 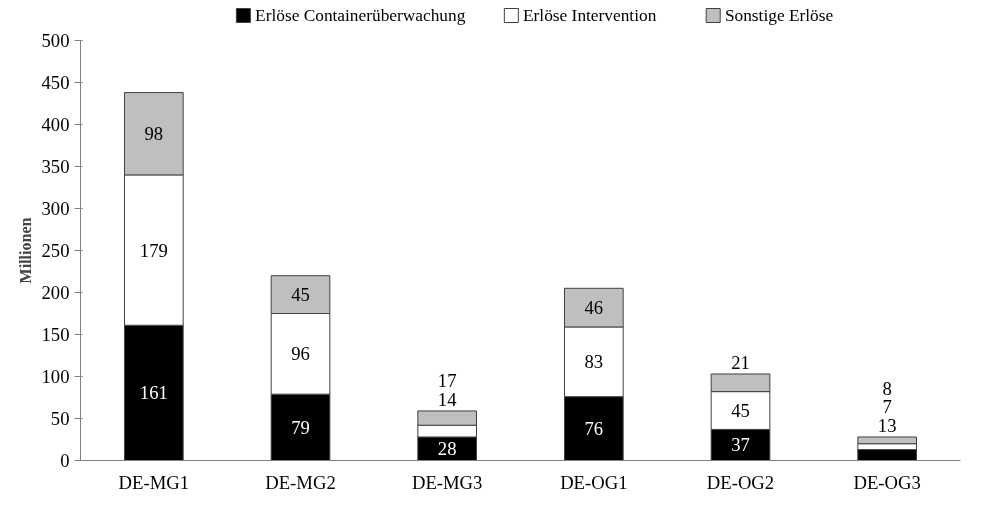 What do you see at coordinates (55, 166) in the screenshot?
I see `y-tick-label: 350` at bounding box center [55, 166].